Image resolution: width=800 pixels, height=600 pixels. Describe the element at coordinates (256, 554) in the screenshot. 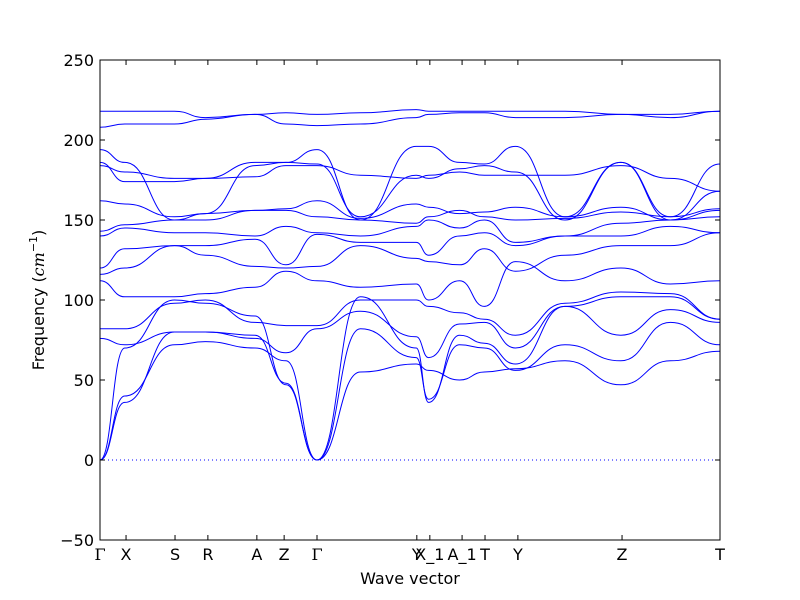

I see `x-tick-label: A` at that location.